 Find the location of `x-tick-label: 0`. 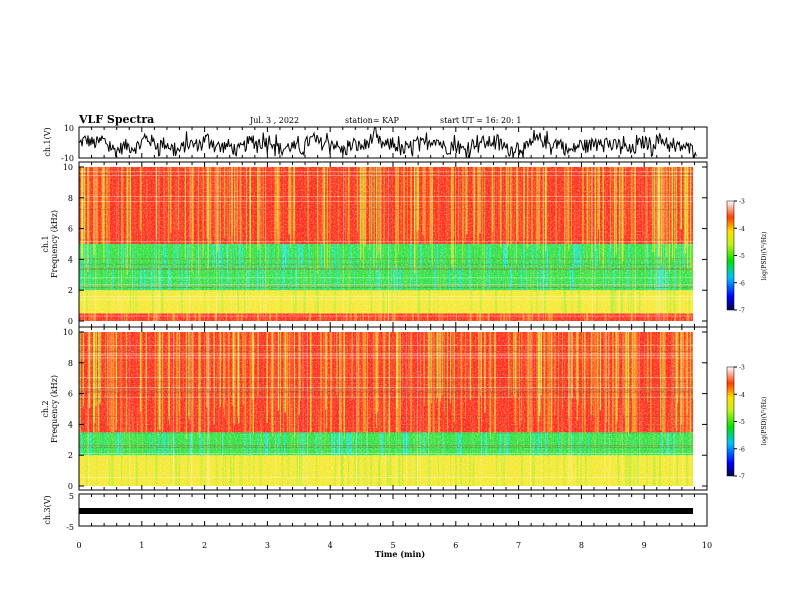

x-tick-label: 0 is located at coordinates (78, 545).